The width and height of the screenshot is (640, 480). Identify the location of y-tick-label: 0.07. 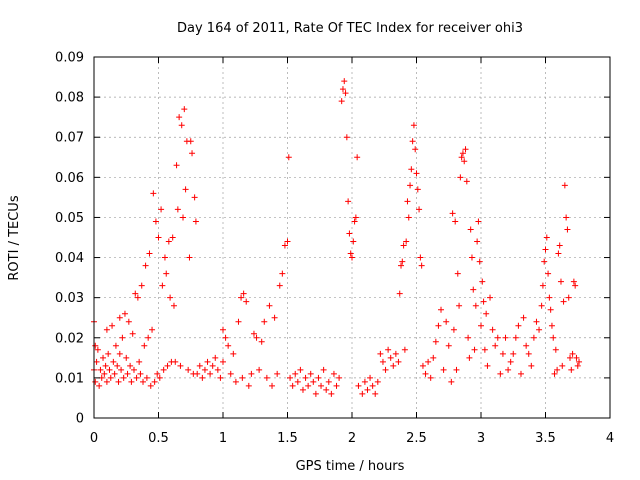
(69, 138).